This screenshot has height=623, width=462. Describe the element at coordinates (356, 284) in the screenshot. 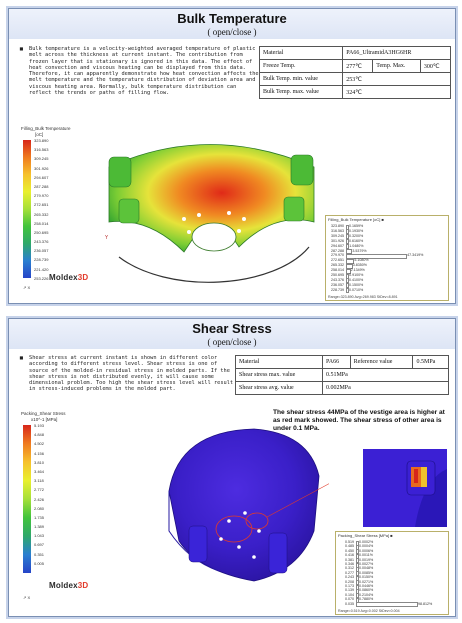

I see `histogram-percent: 0.1500%` at that location.